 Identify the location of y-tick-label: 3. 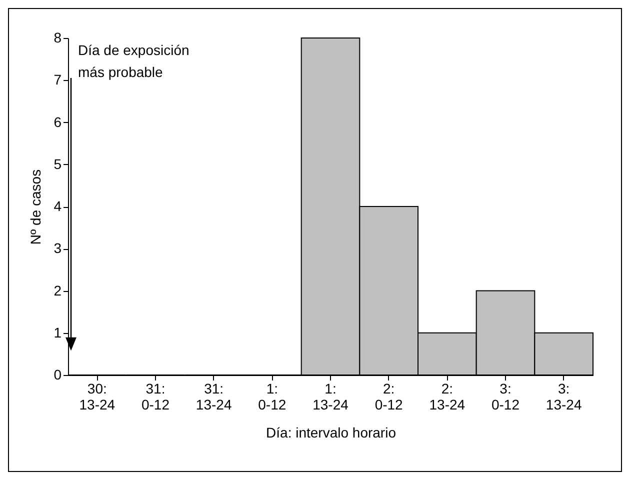
(58, 248).